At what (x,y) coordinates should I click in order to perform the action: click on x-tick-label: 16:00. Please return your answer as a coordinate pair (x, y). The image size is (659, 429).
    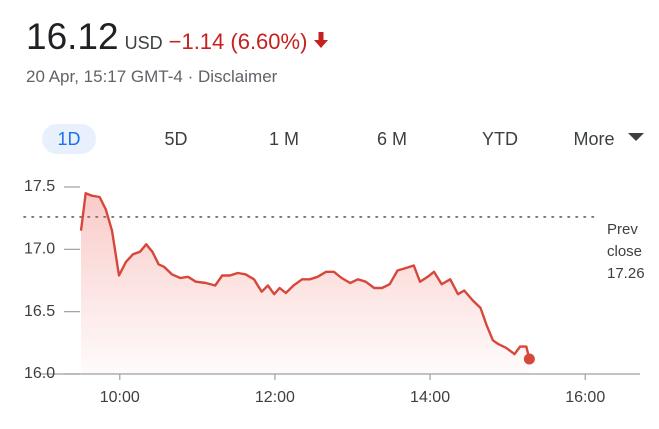
    Looking at the image, I should click on (585, 397).